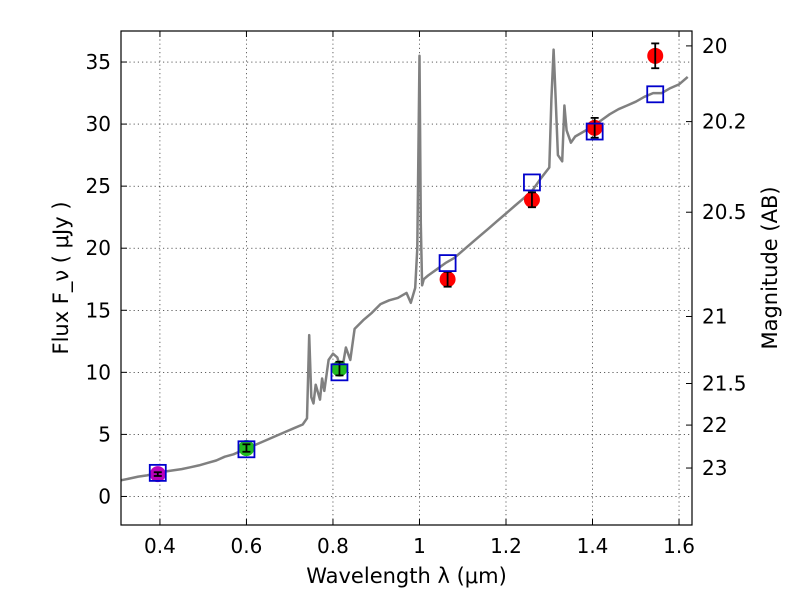 This screenshot has width=800, height=600. What do you see at coordinates (104, 496) in the screenshot?
I see `y-tick-label: 0` at bounding box center [104, 496].